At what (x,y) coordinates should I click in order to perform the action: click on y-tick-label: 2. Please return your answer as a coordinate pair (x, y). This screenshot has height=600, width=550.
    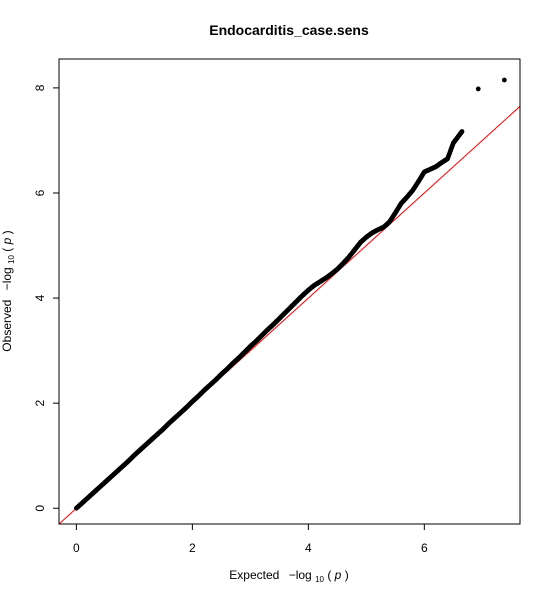
    Looking at the image, I should click on (40, 402).